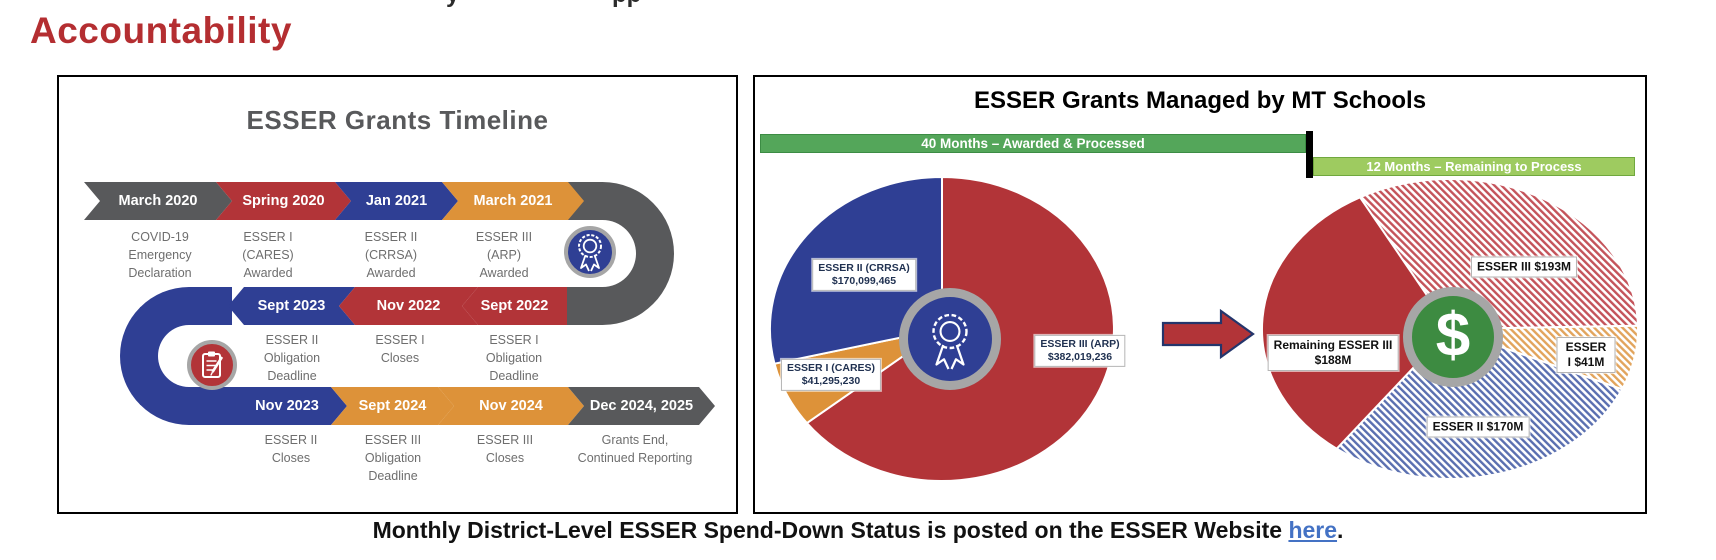 This screenshot has height=560, width=1716. What do you see at coordinates (158, 201) in the screenshot?
I see `timeline-arrow-march-2020: March 2020` at bounding box center [158, 201].